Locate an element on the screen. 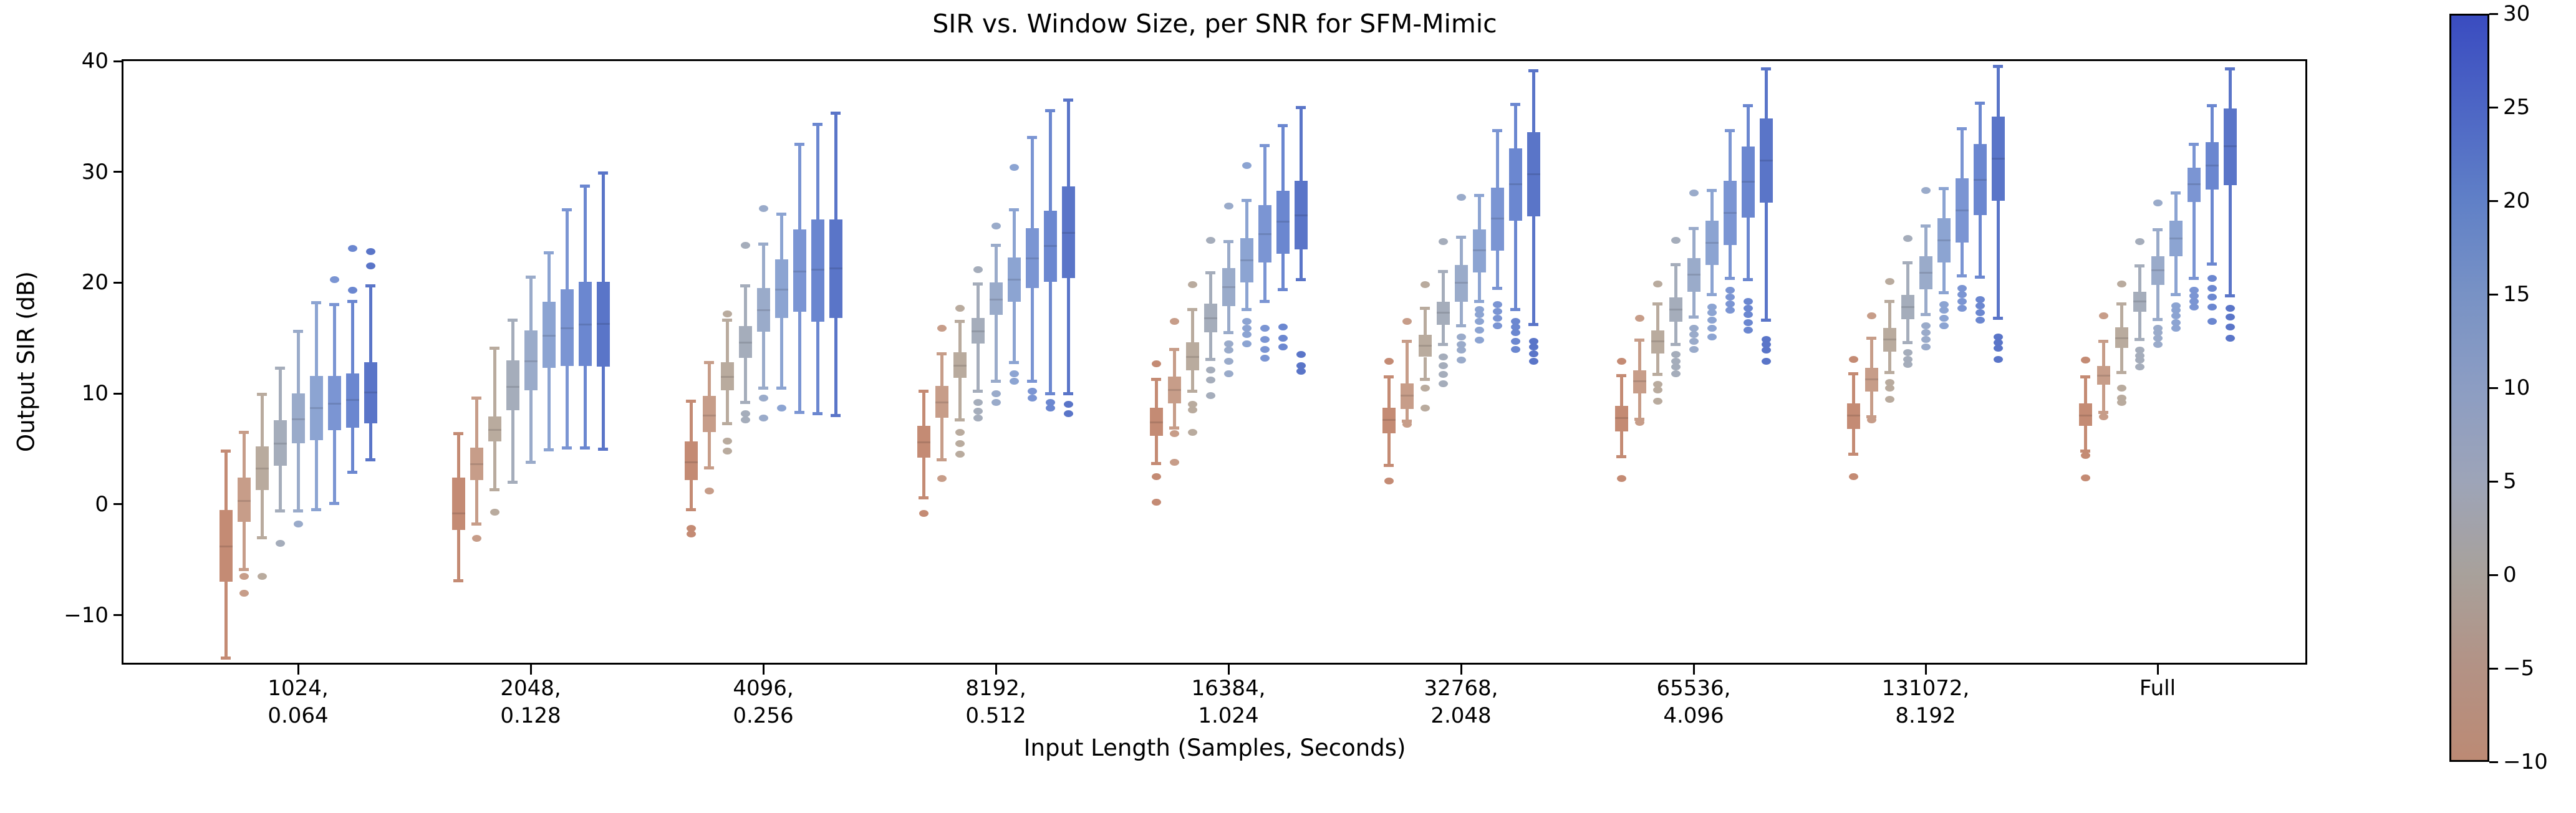 Image resolution: width=2576 pixels, height=813 pixels. y-tick-mark is located at coordinates (118, 393).